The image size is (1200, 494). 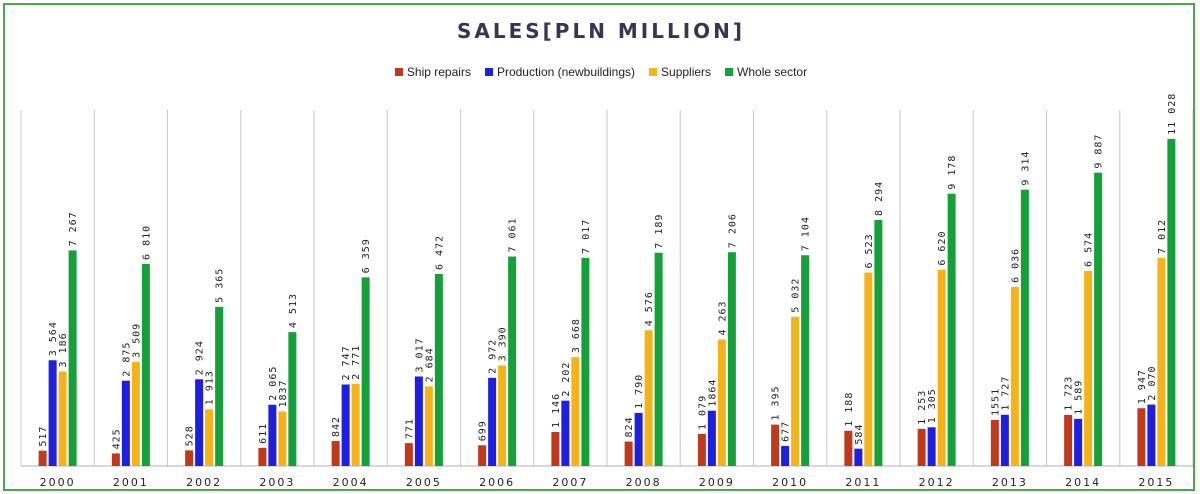 I want to click on legend-item-ship-repairs: Ship repairs, so click(x=432, y=72).